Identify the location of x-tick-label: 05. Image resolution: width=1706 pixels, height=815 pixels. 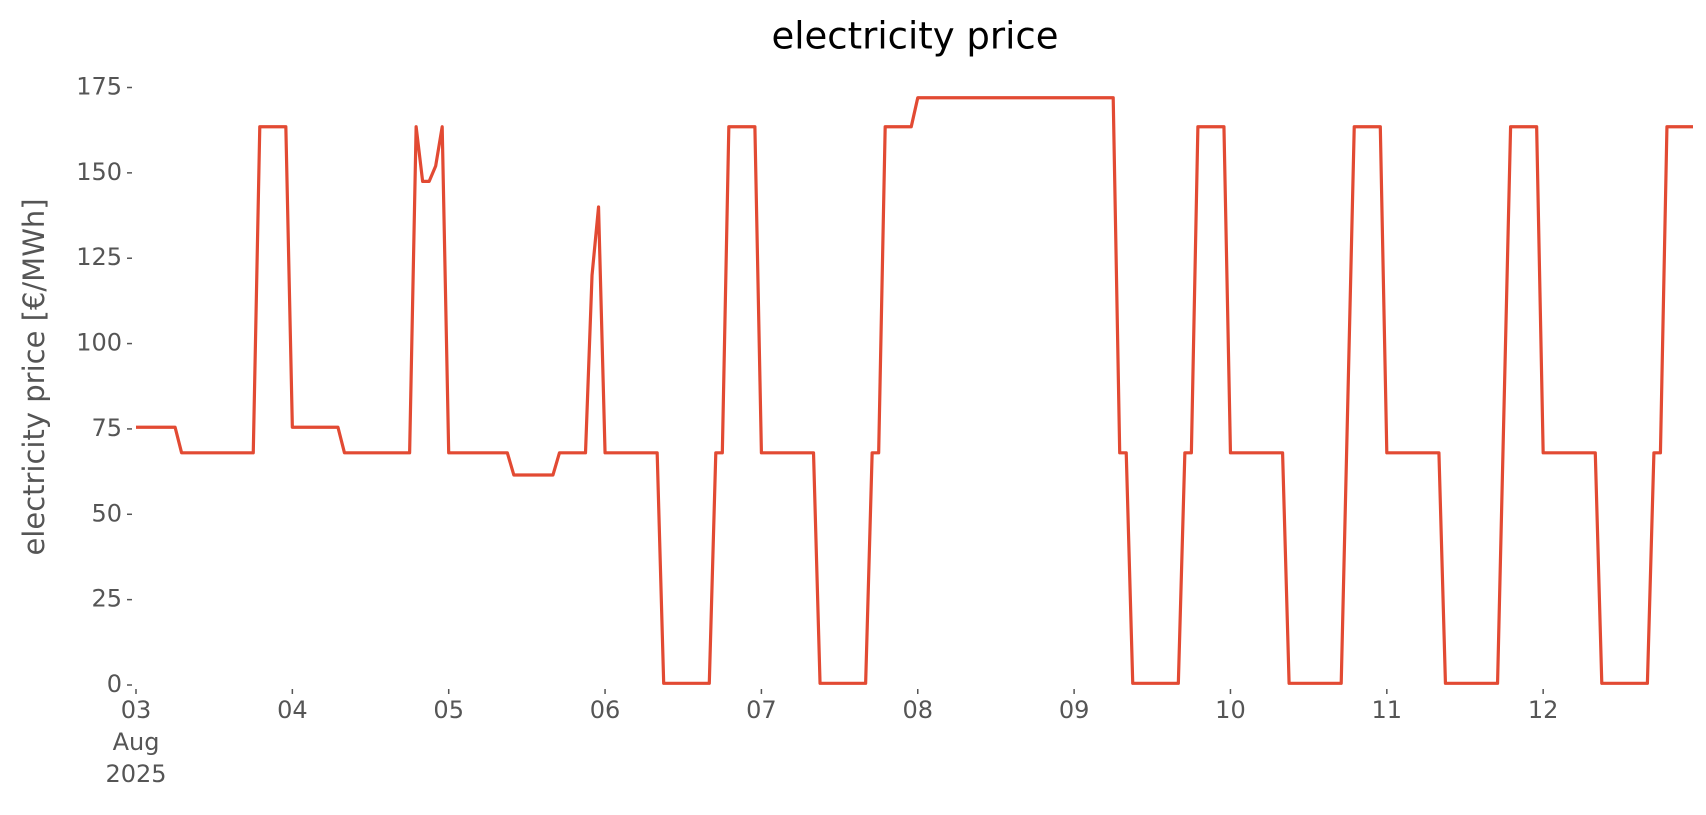
(448, 710).